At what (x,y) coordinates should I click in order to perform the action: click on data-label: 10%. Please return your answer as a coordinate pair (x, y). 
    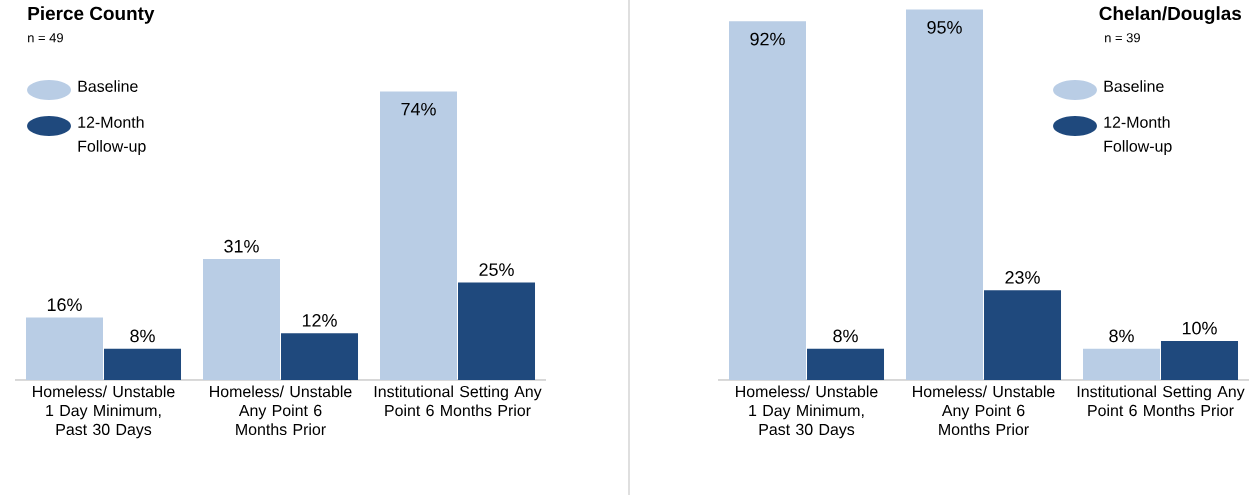
    Looking at the image, I should click on (1199, 328).